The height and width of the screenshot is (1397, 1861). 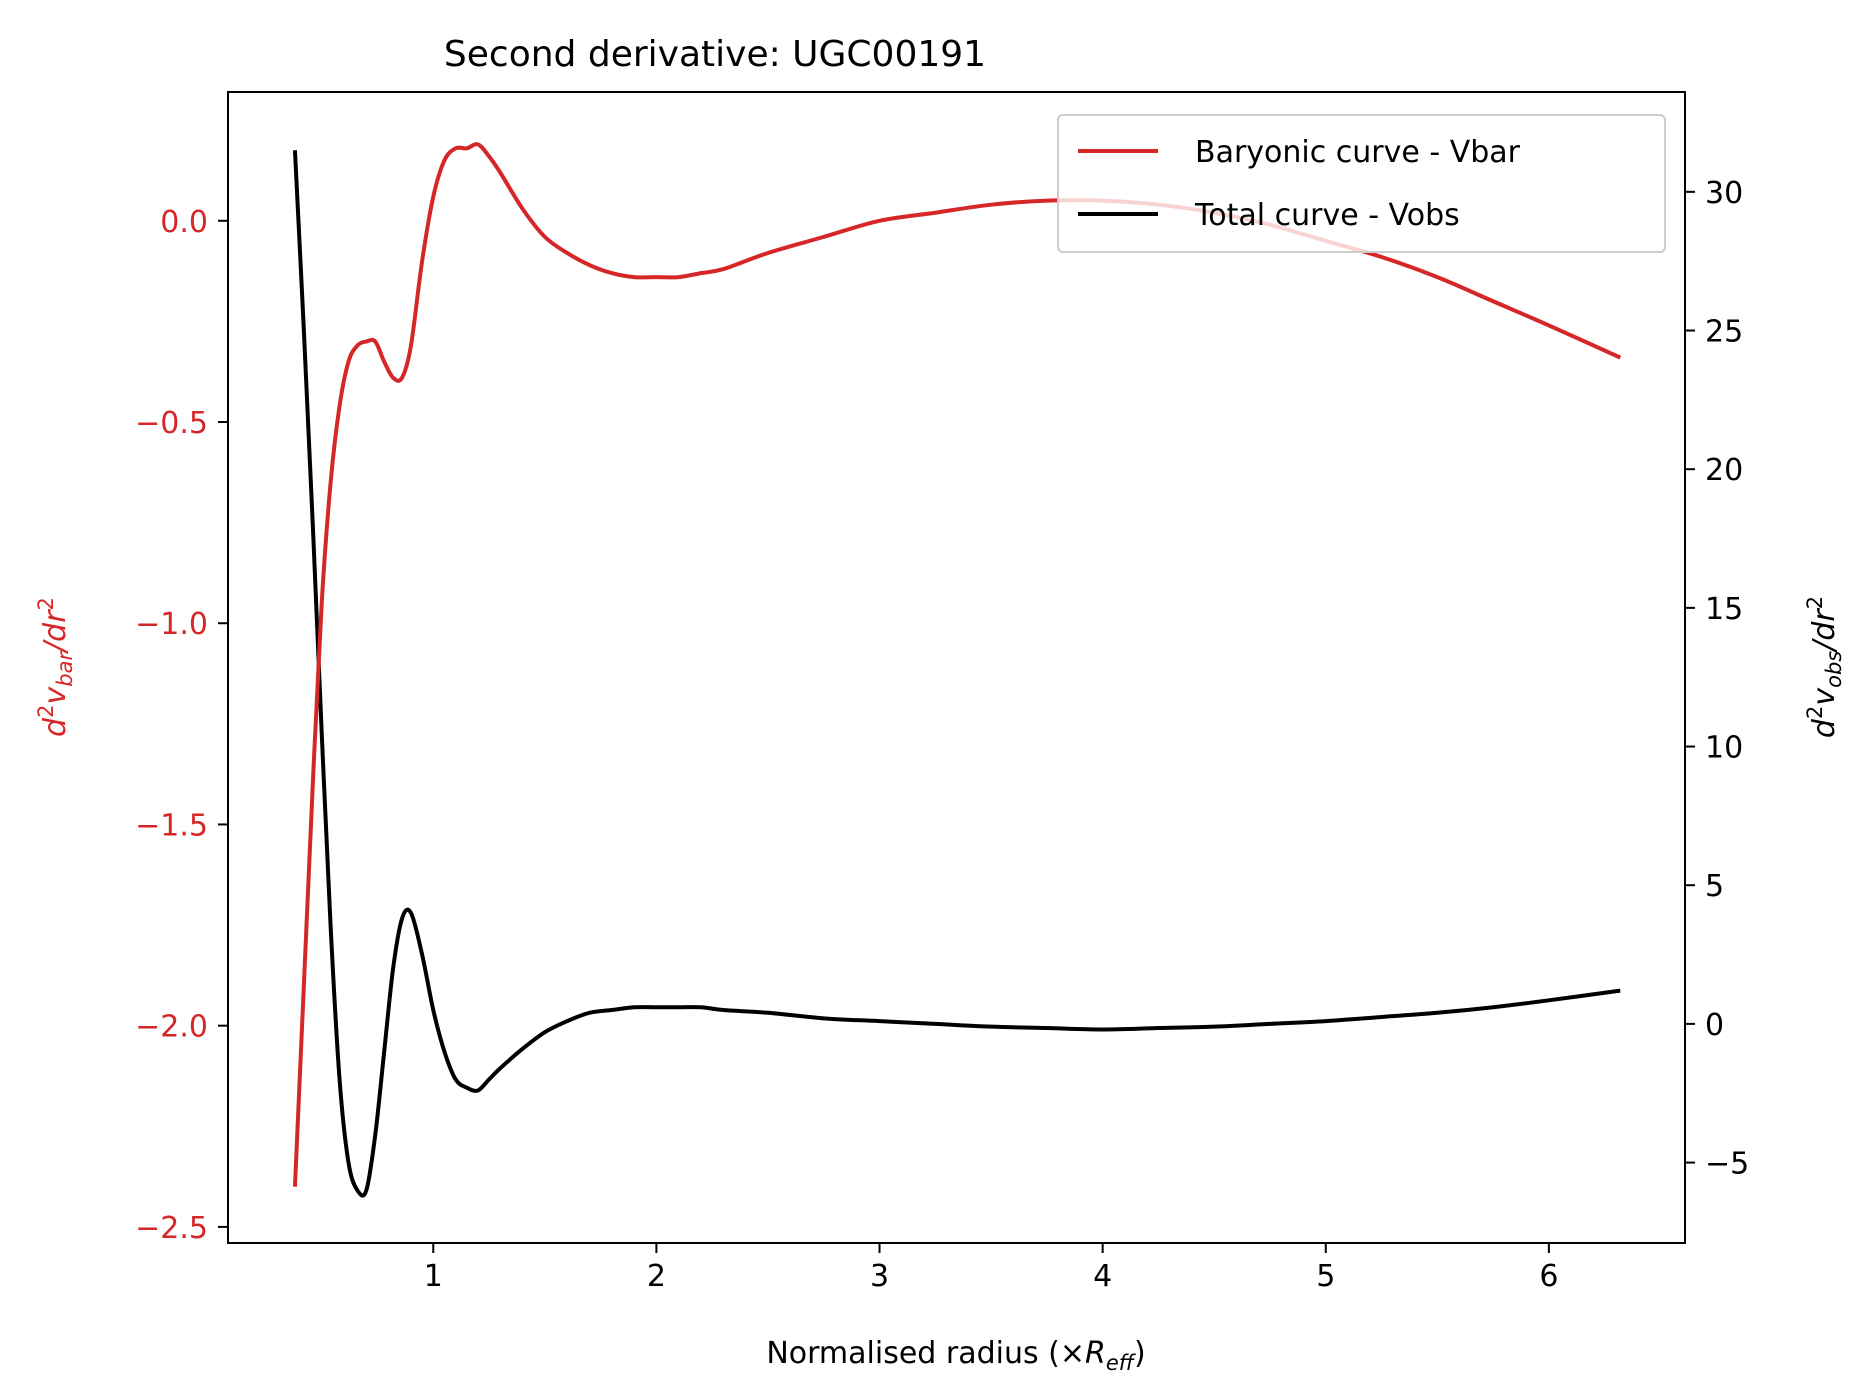 I want to click on x-tick-label: 3, so click(x=879, y=1276).